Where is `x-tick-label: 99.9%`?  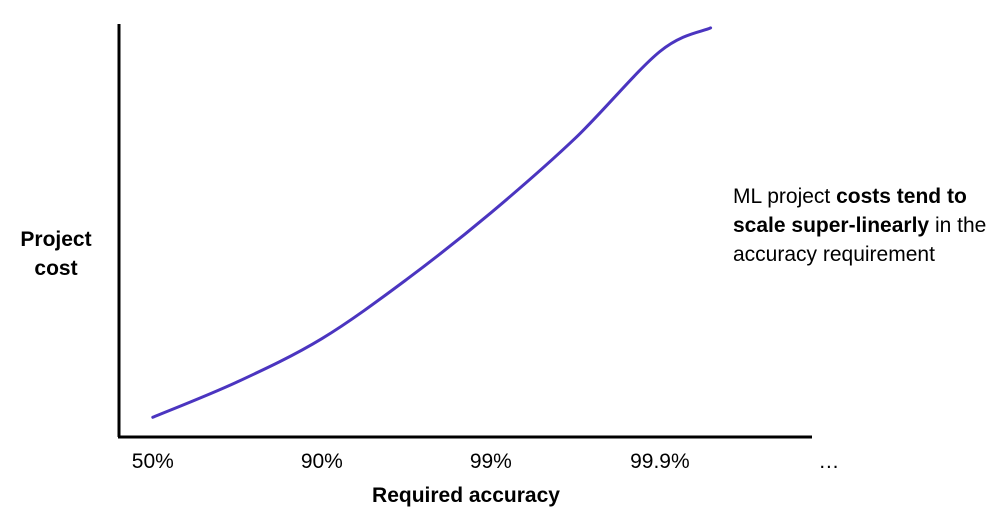
x-tick-label: 99.9% is located at coordinates (660, 461).